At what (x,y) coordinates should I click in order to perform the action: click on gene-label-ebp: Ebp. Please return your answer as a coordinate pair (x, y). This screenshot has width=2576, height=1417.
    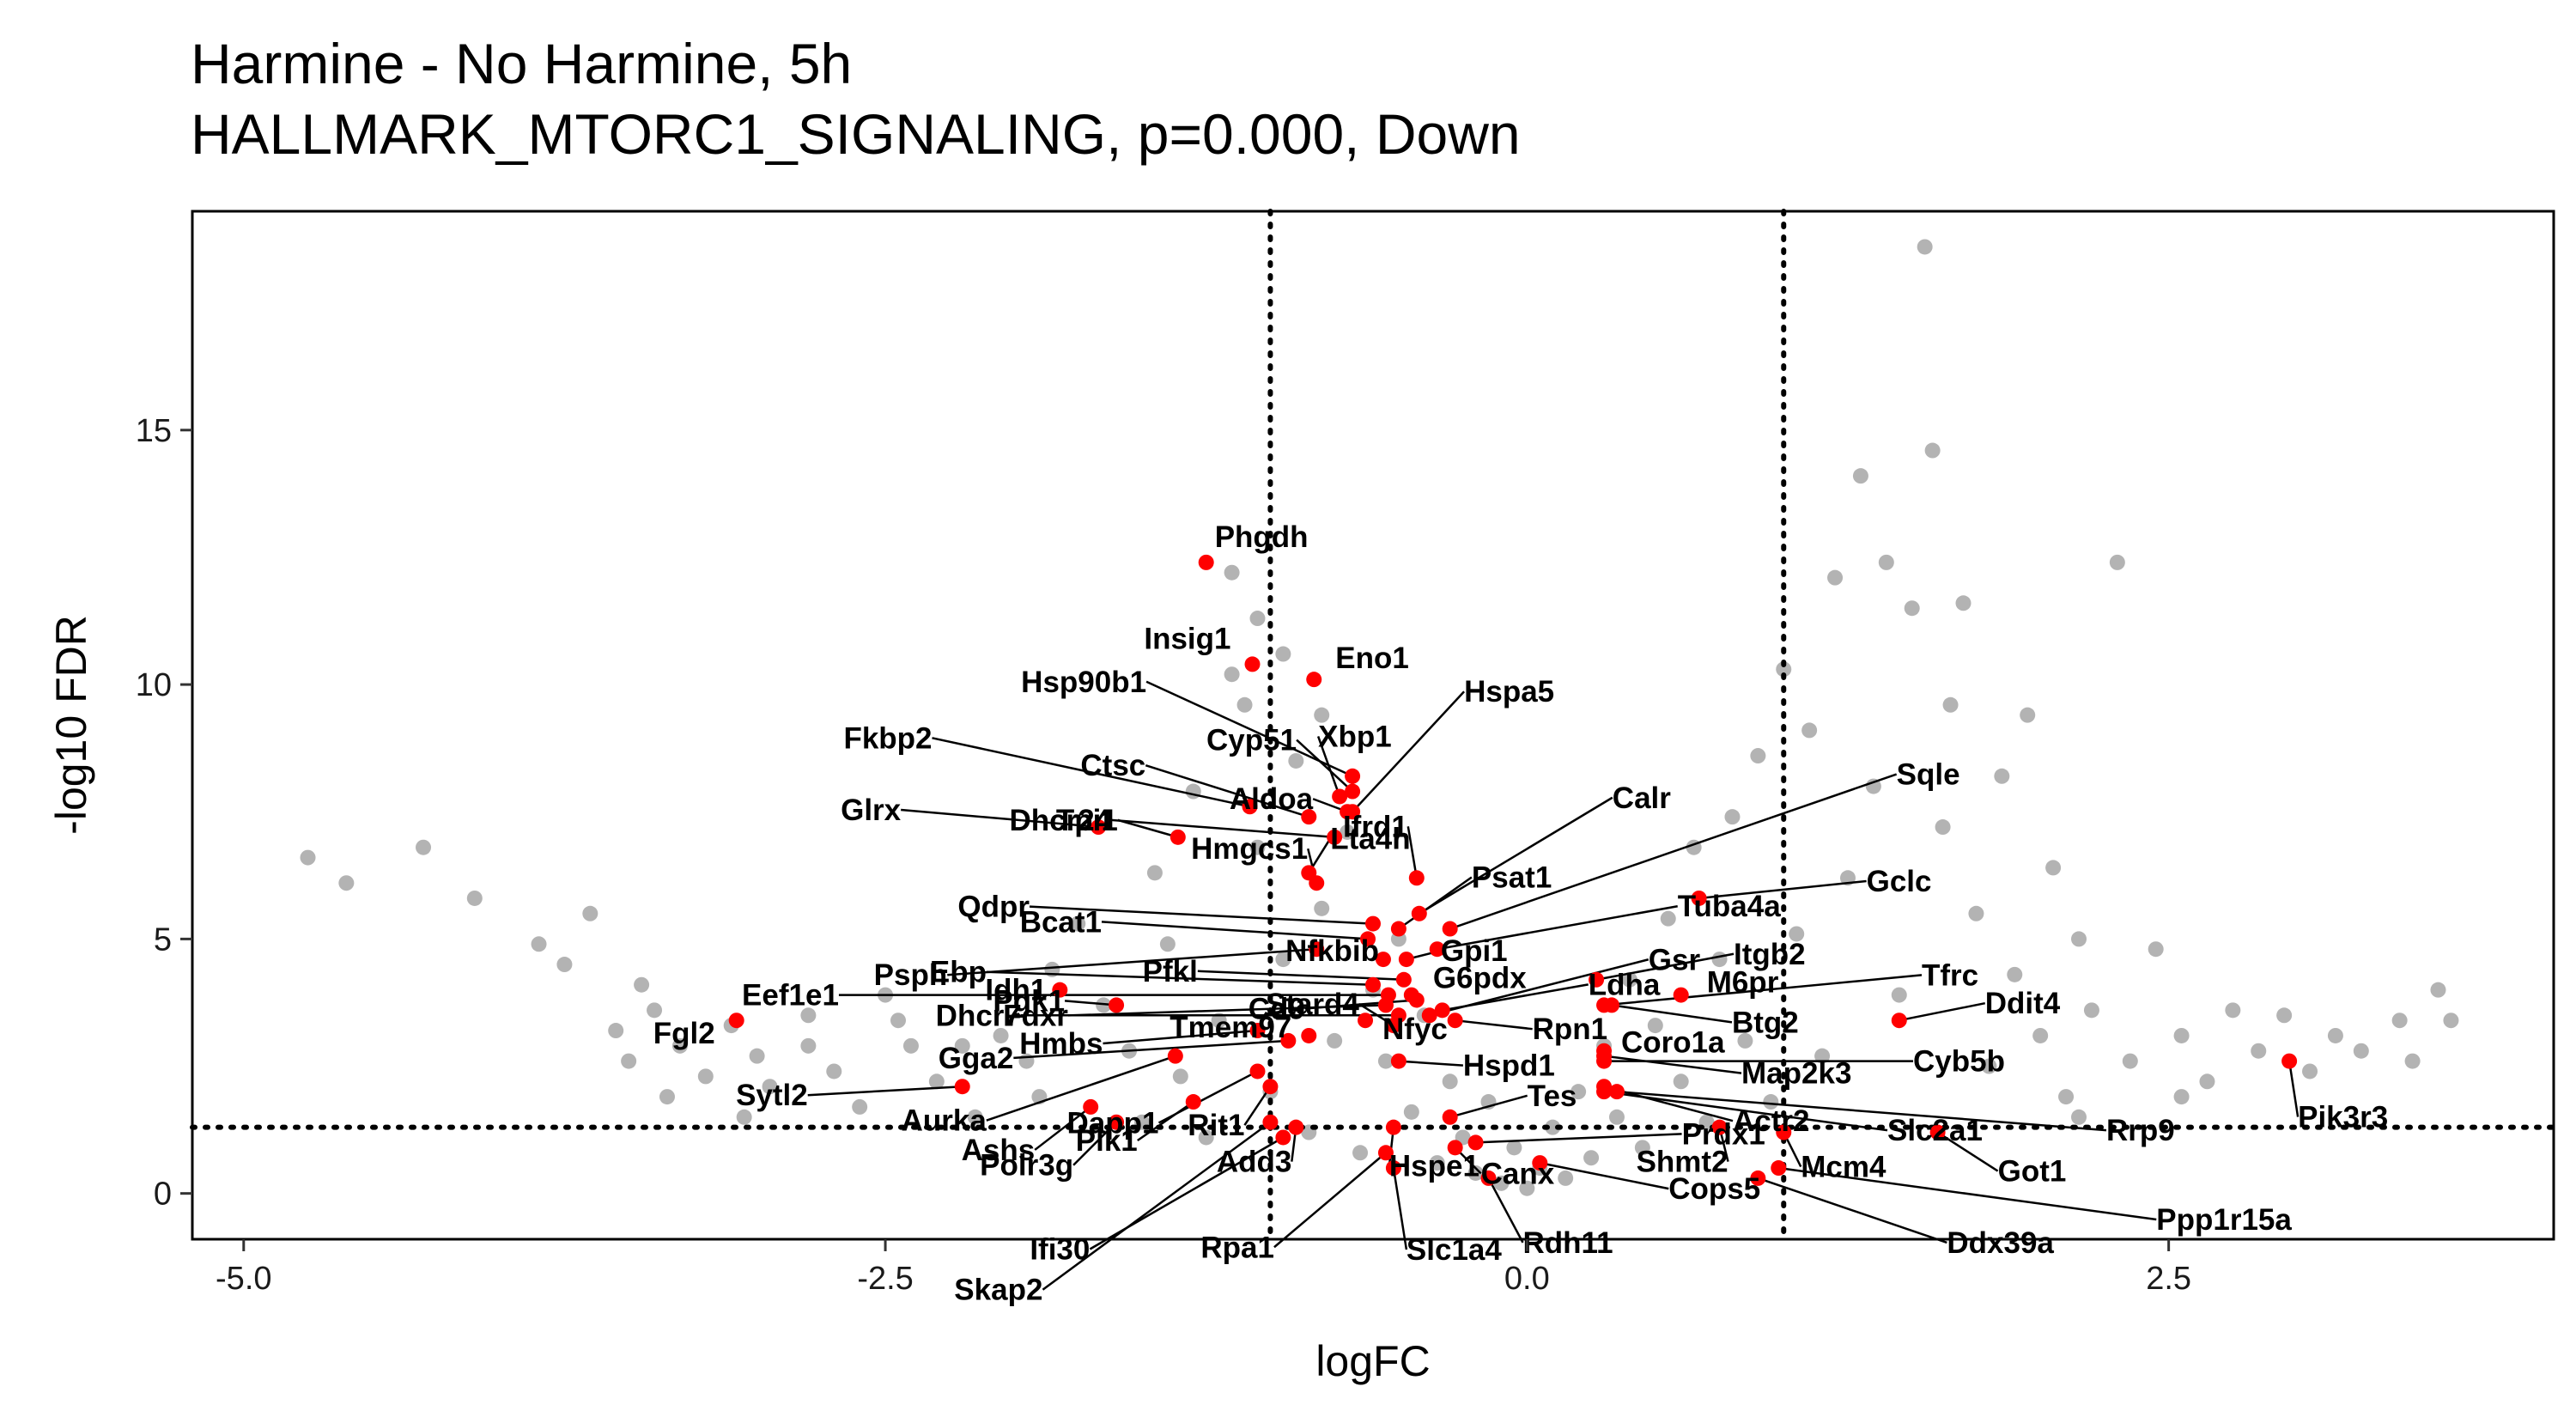
    Looking at the image, I should click on (958, 972).